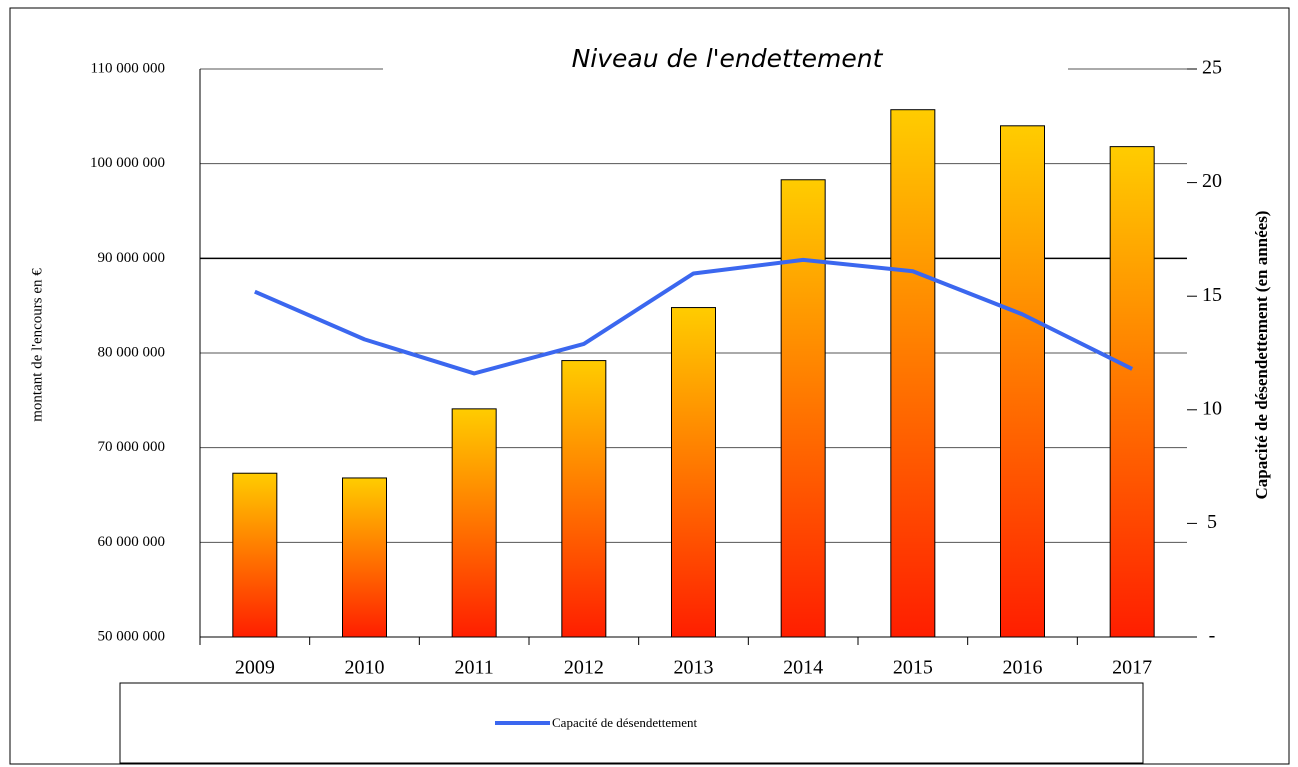 This screenshot has width=1298, height=767. I want to click on line-series, so click(694, 316).